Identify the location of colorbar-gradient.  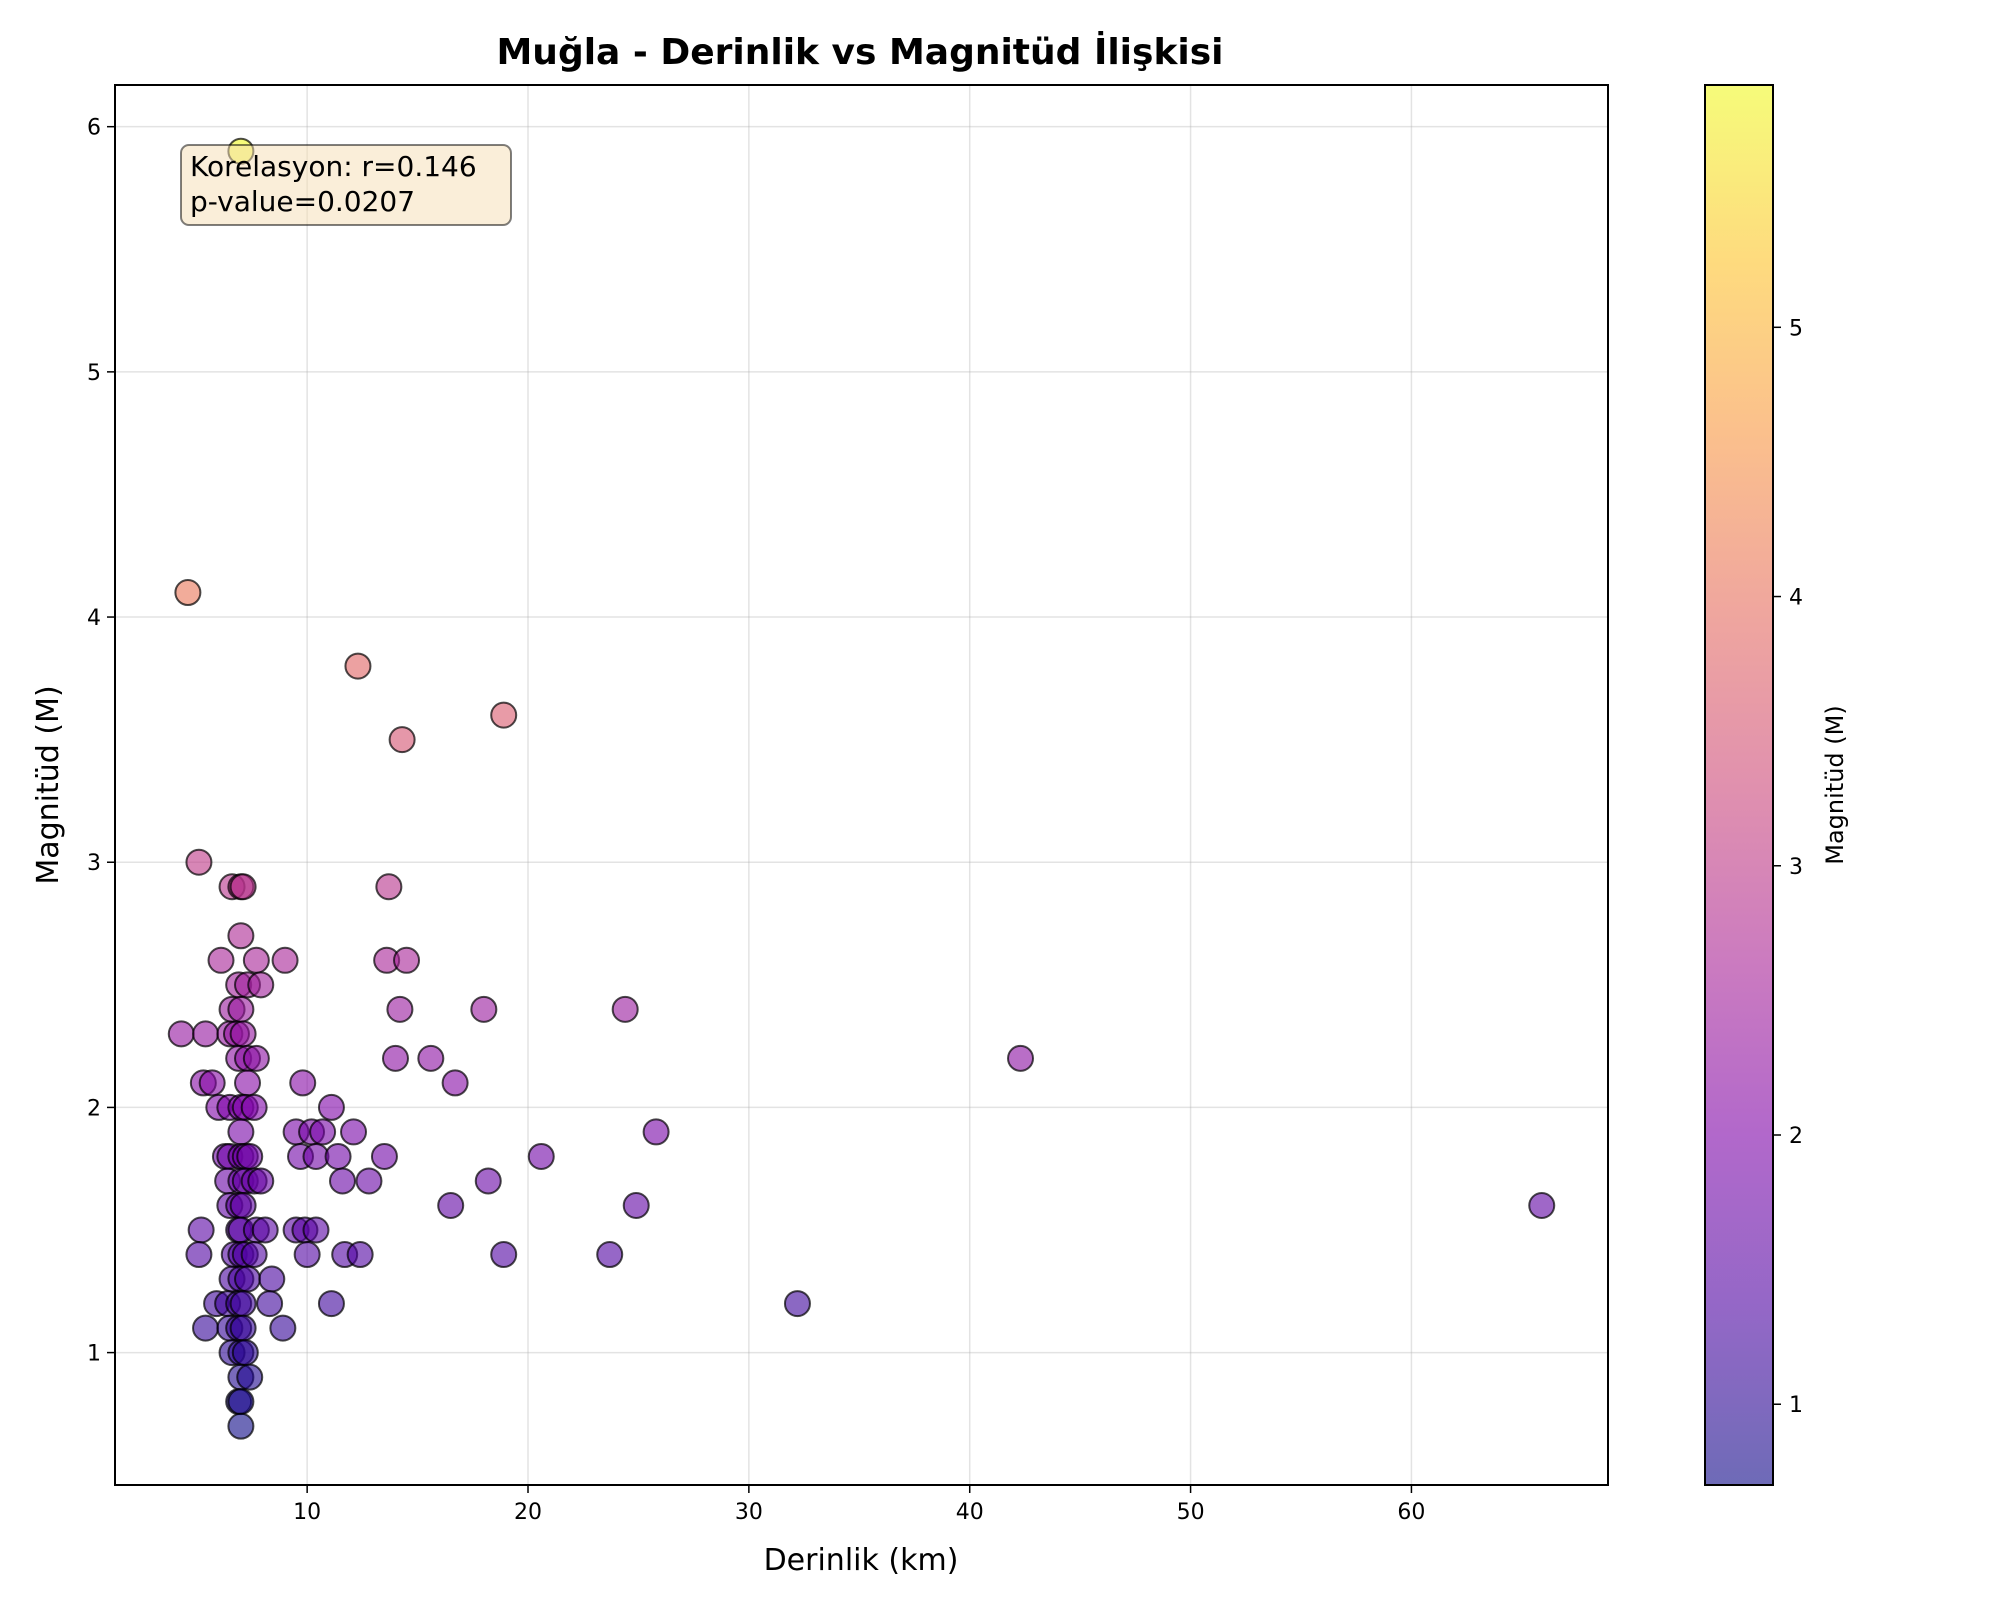
(1739, 785).